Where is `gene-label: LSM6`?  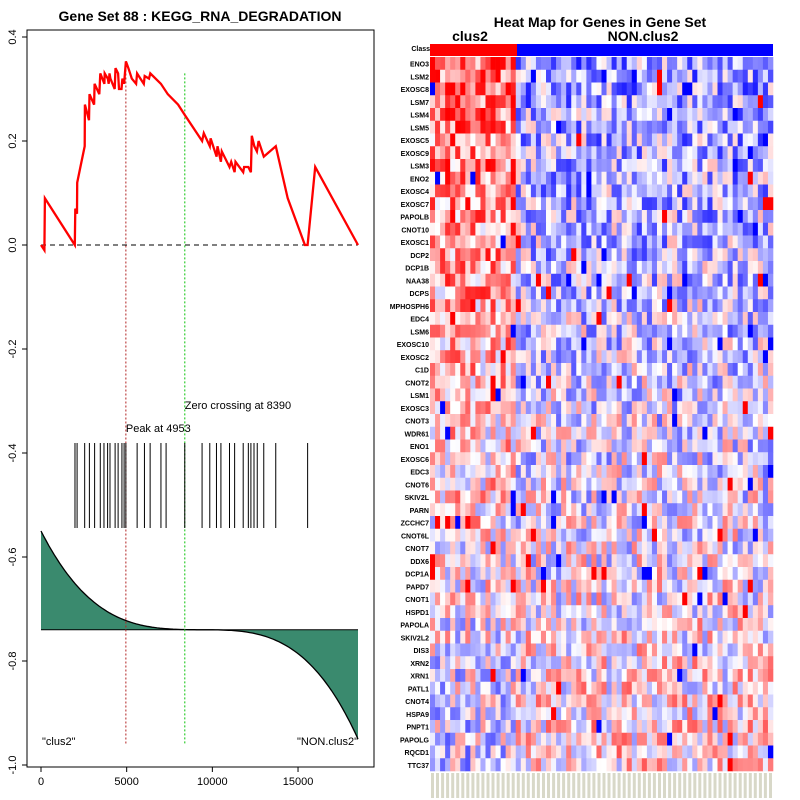
gene-label: LSM6 is located at coordinates (419, 332).